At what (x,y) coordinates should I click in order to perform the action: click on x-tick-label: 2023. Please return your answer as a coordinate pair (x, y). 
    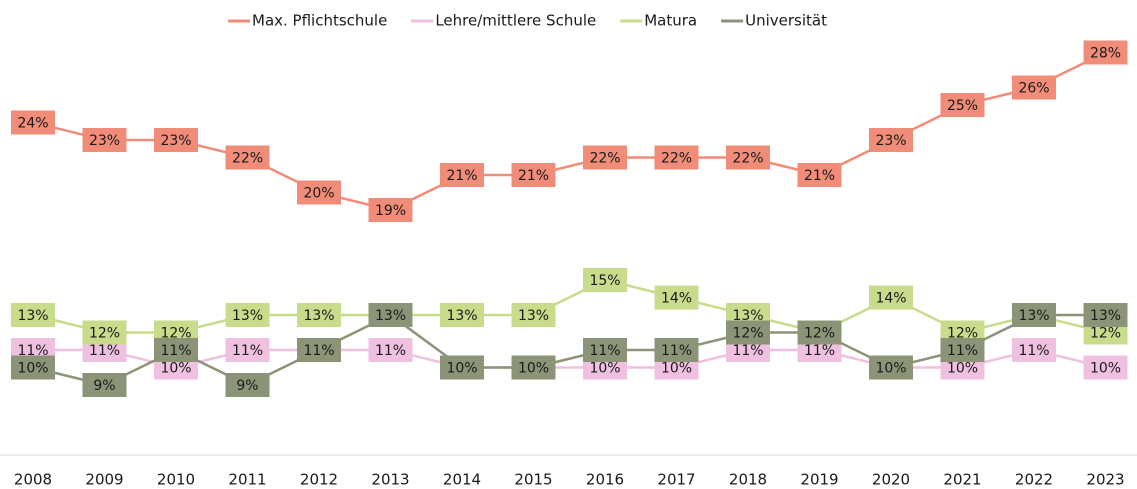
    Looking at the image, I should click on (1105, 480).